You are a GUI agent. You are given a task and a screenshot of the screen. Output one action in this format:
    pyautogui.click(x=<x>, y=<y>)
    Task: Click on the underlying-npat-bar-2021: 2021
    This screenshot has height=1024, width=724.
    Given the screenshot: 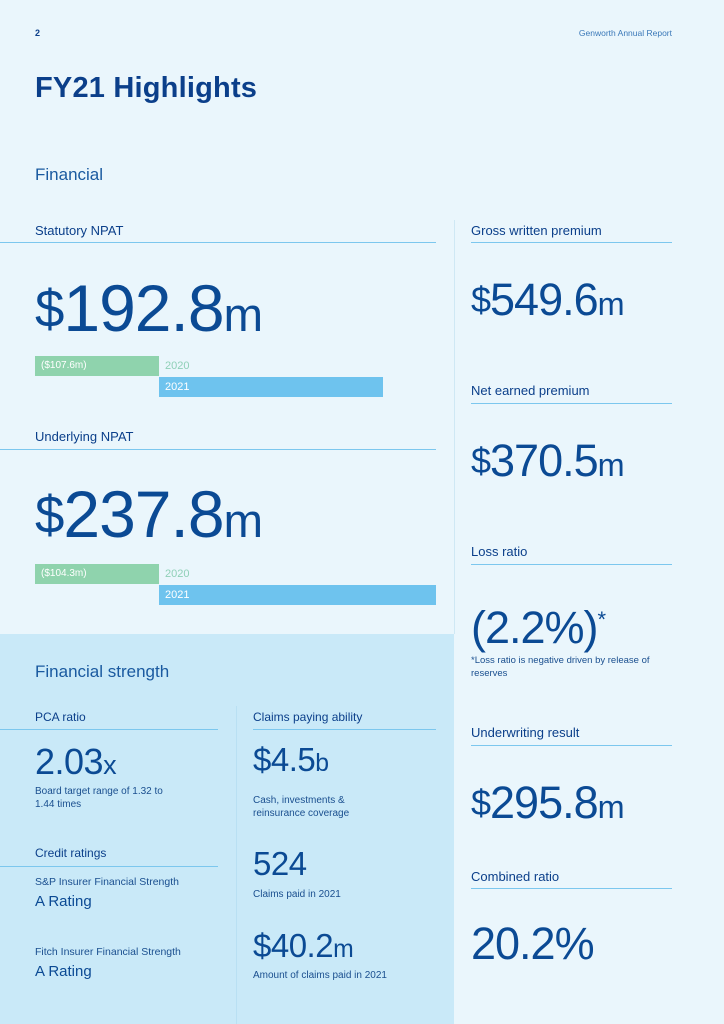 What is the action you would take?
    pyautogui.click(x=297, y=595)
    